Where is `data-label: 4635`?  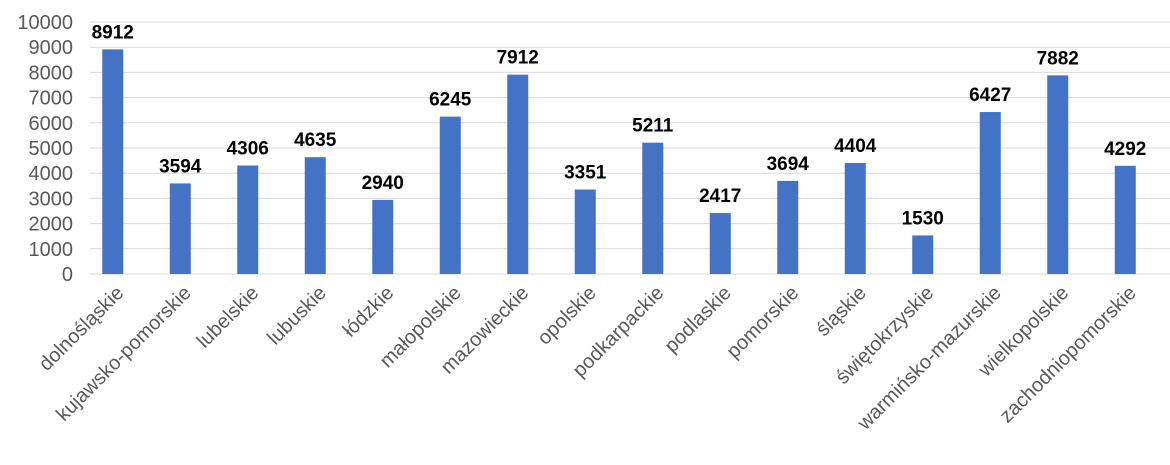
data-label: 4635 is located at coordinates (315, 140).